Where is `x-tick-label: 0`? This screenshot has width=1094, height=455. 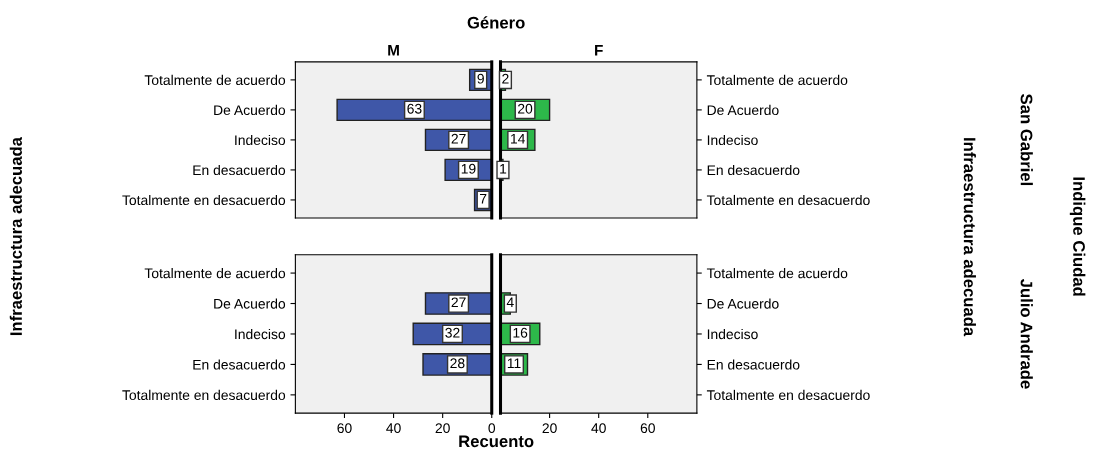
x-tick-label: 0 is located at coordinates (492, 428).